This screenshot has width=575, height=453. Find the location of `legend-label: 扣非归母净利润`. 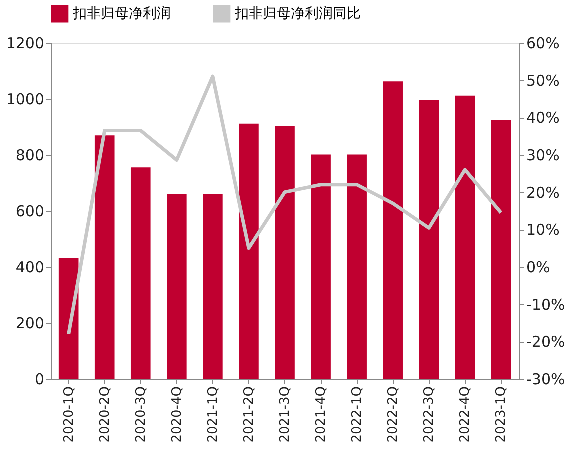

legend-label: 扣非归母净利润 is located at coordinates (121, 14).